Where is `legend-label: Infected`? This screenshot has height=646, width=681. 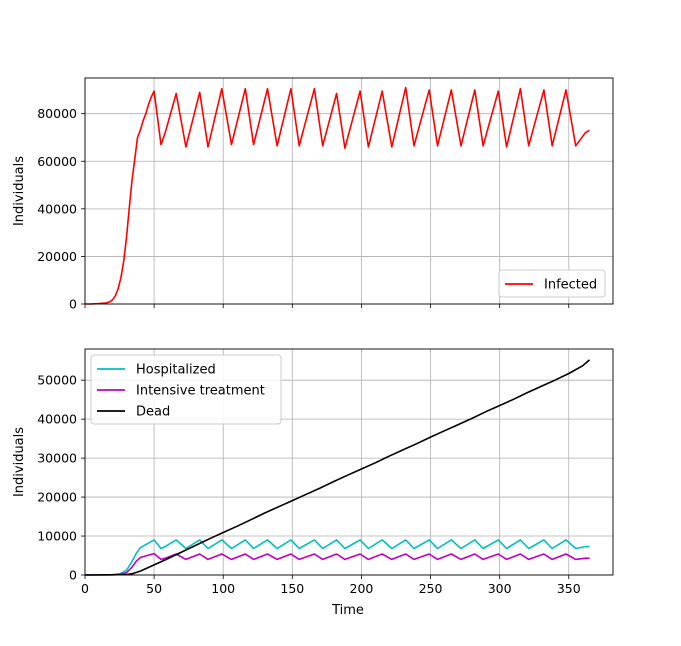 legend-label: Infected is located at coordinates (570, 285).